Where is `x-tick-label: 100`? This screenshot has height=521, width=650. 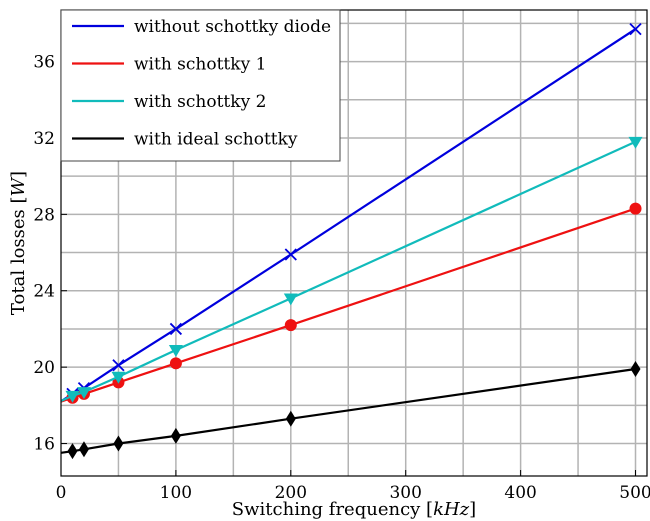 x-tick-label: 100 is located at coordinates (176, 493).